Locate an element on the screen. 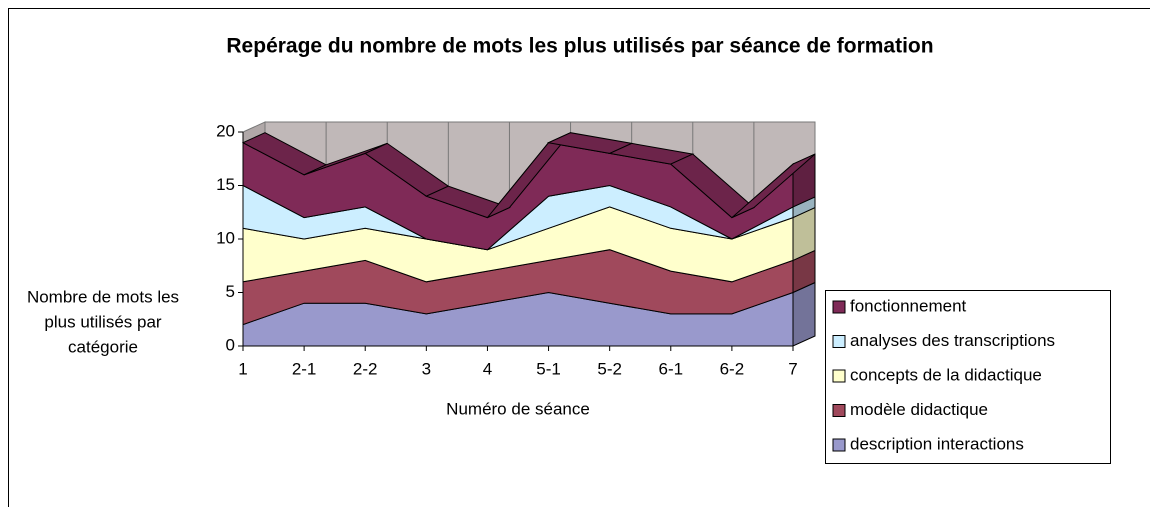  x-axis-label: Numéro de séance is located at coordinates (518, 408).